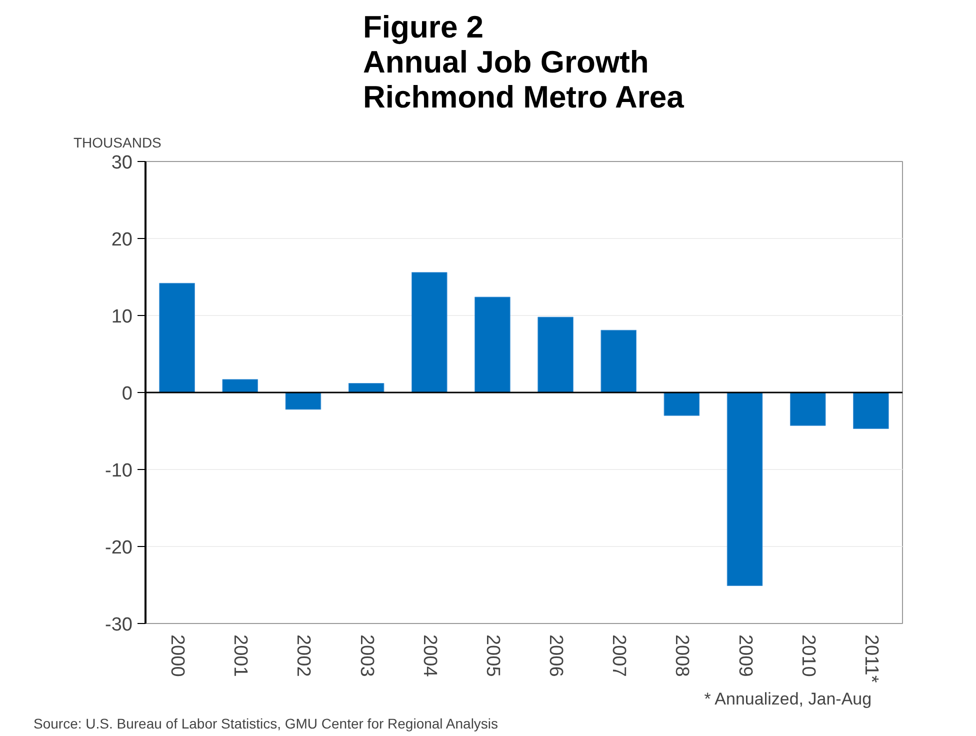  Describe the element at coordinates (807, 655) in the screenshot. I see `x-tick-label: 2010` at that location.